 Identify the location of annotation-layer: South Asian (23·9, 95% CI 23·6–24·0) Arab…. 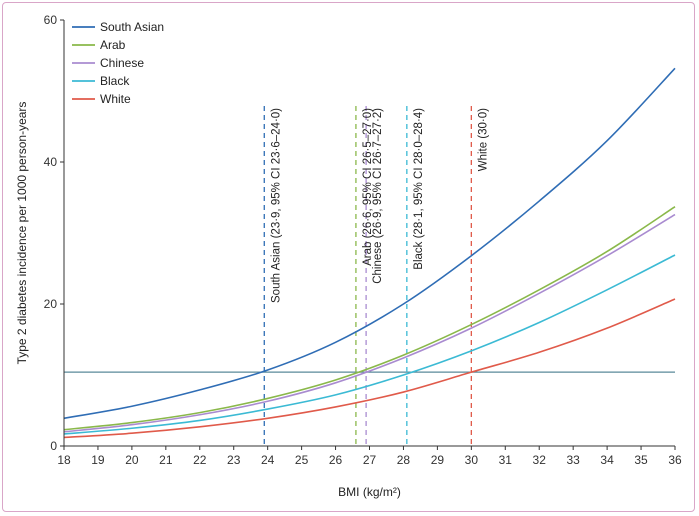
(379, 205).